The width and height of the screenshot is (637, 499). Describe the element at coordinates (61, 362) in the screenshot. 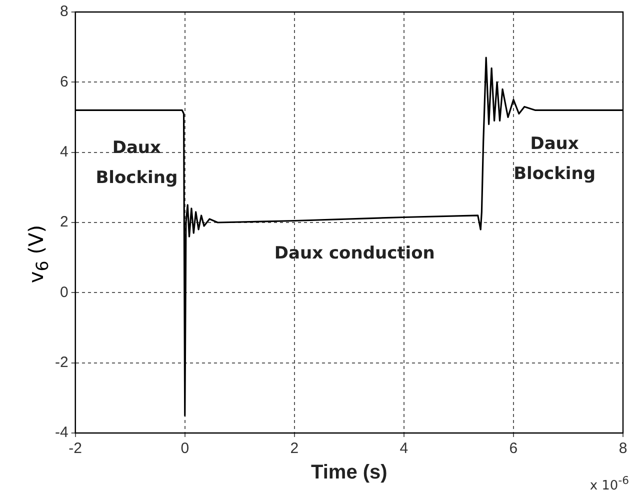

I see `y-tick-label: -2` at that location.